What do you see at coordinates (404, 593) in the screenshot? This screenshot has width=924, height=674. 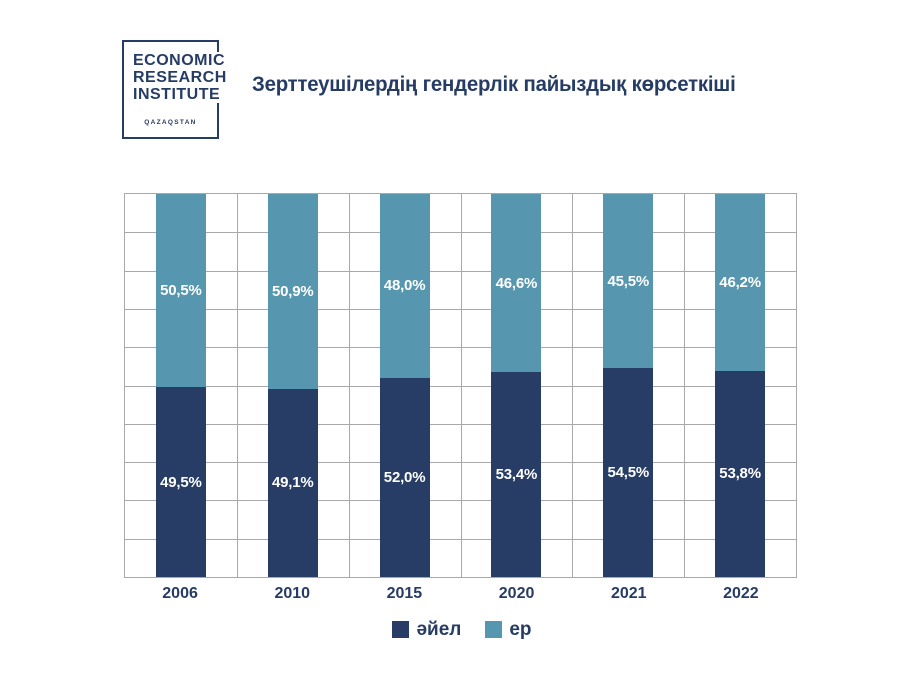 I see `x-axis-label: 2015` at bounding box center [404, 593].